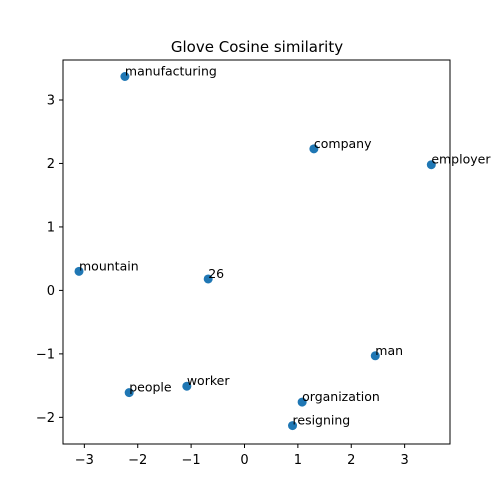  I want to click on y-tick-label: −2, so click(45, 418).